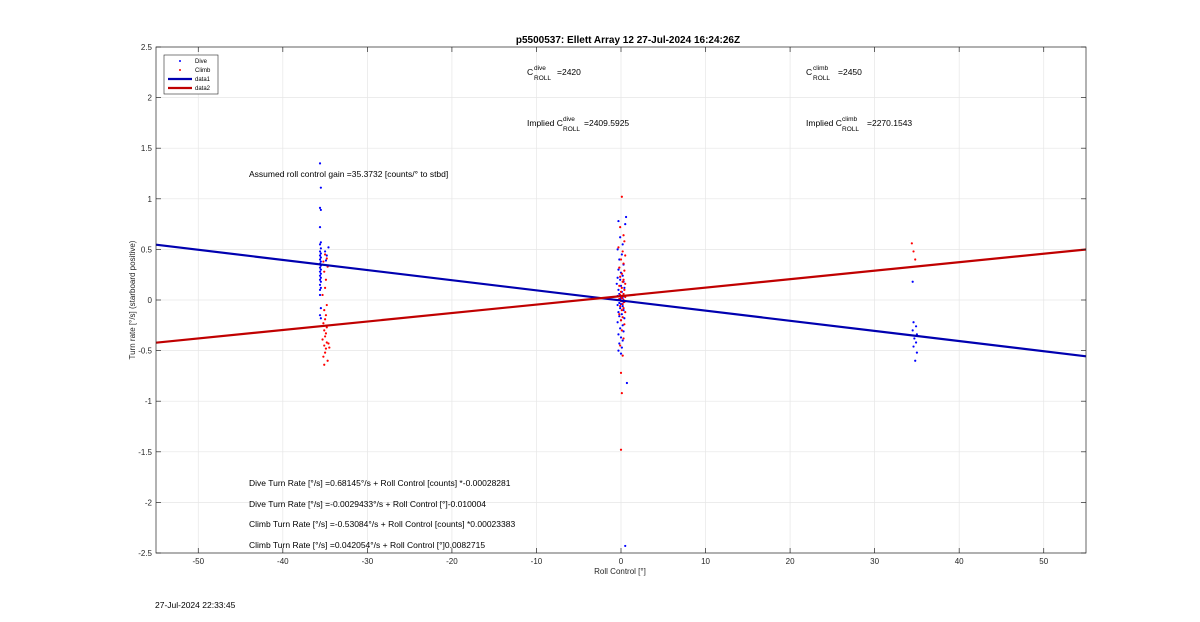 The image size is (1200, 622). I want to click on c-dive-value: =2420, so click(569, 72).